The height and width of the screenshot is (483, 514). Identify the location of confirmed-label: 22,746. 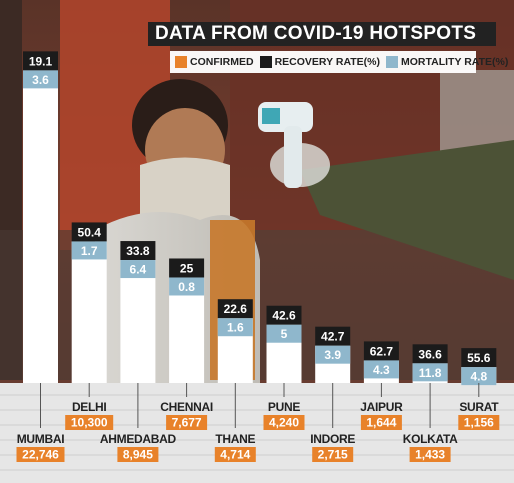
(40, 455).